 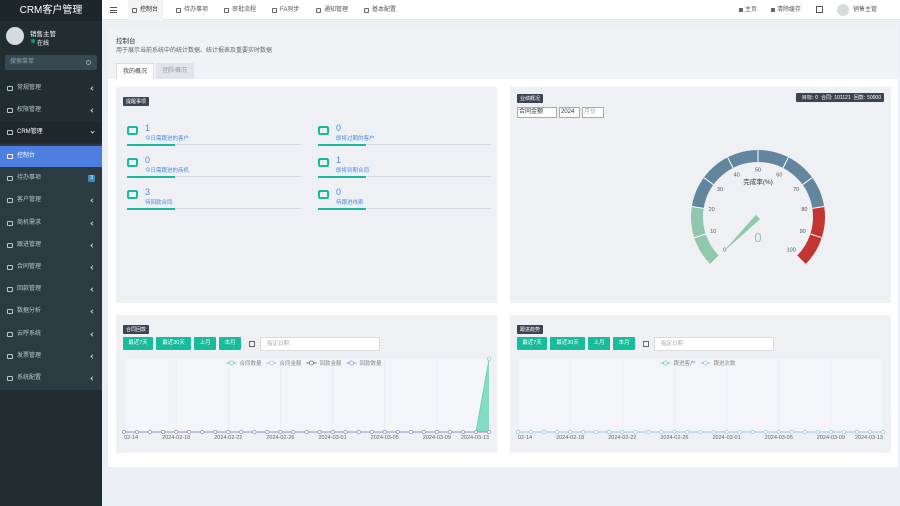 What do you see at coordinates (51, 110) in the screenshot?
I see `menu-item: 权限管理` at bounding box center [51, 110].